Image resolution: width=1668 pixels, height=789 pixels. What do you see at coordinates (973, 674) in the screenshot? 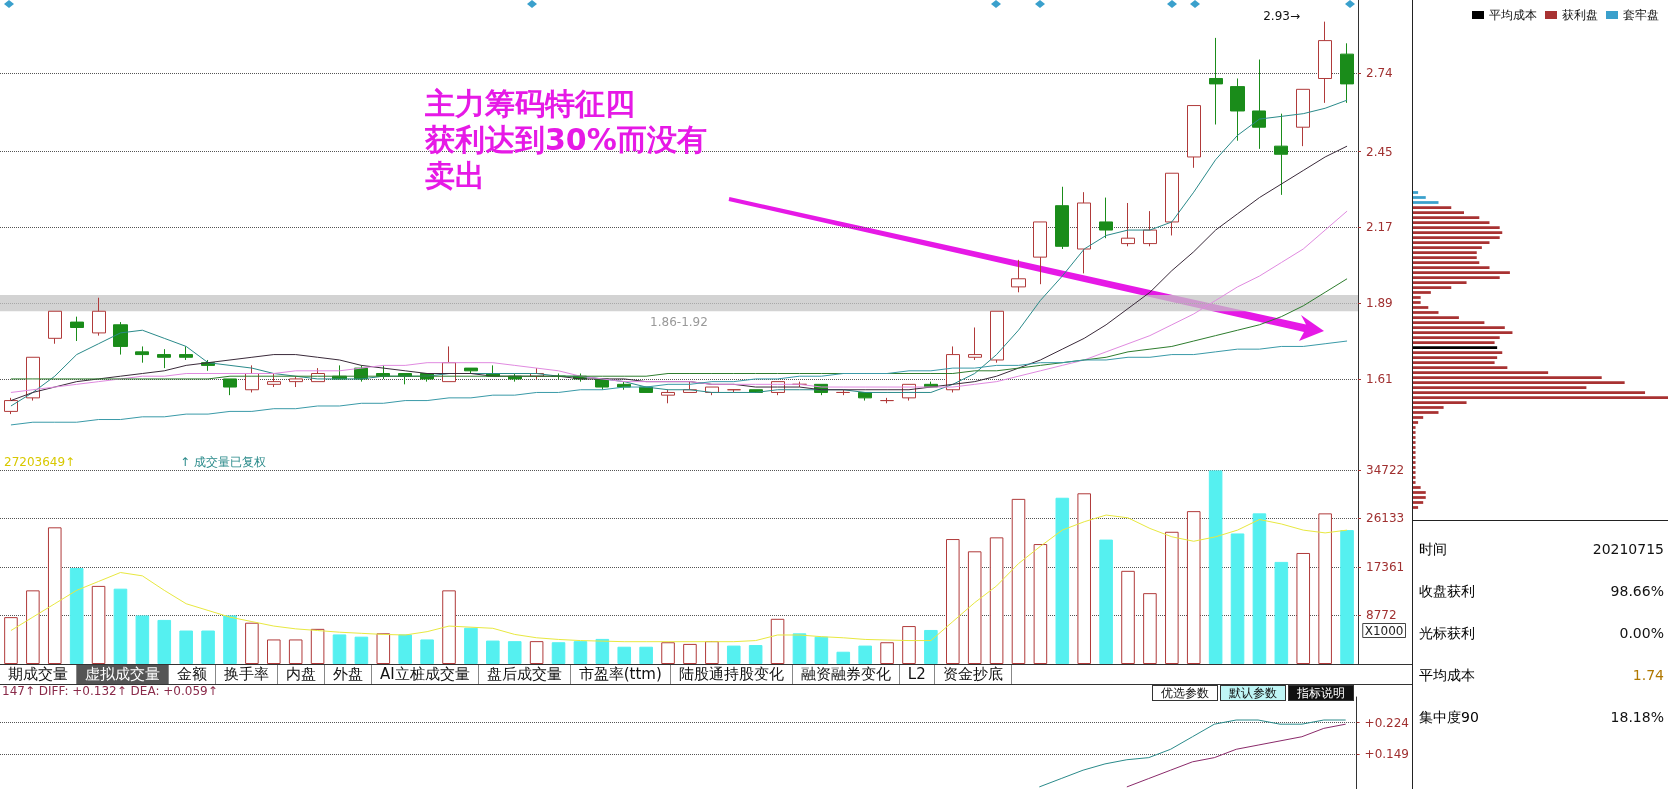
I see `text: 资金抄底` at bounding box center [973, 674].